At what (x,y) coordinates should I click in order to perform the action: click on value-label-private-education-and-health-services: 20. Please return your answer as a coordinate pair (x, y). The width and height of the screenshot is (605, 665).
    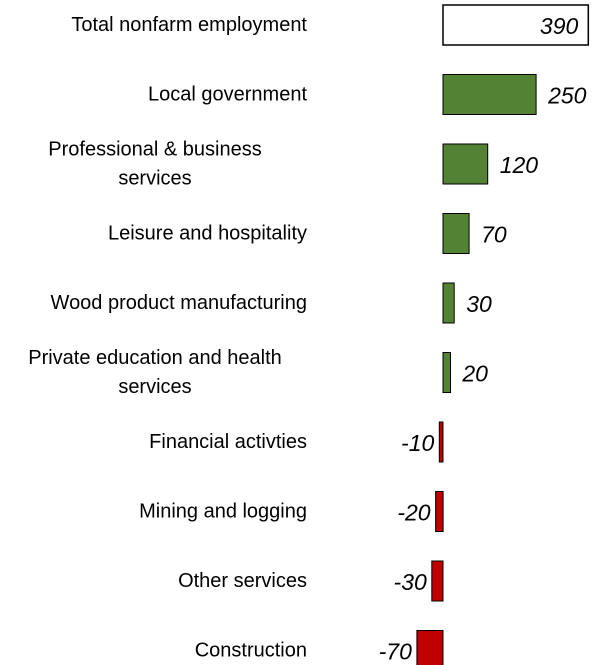
    Looking at the image, I should click on (474, 374).